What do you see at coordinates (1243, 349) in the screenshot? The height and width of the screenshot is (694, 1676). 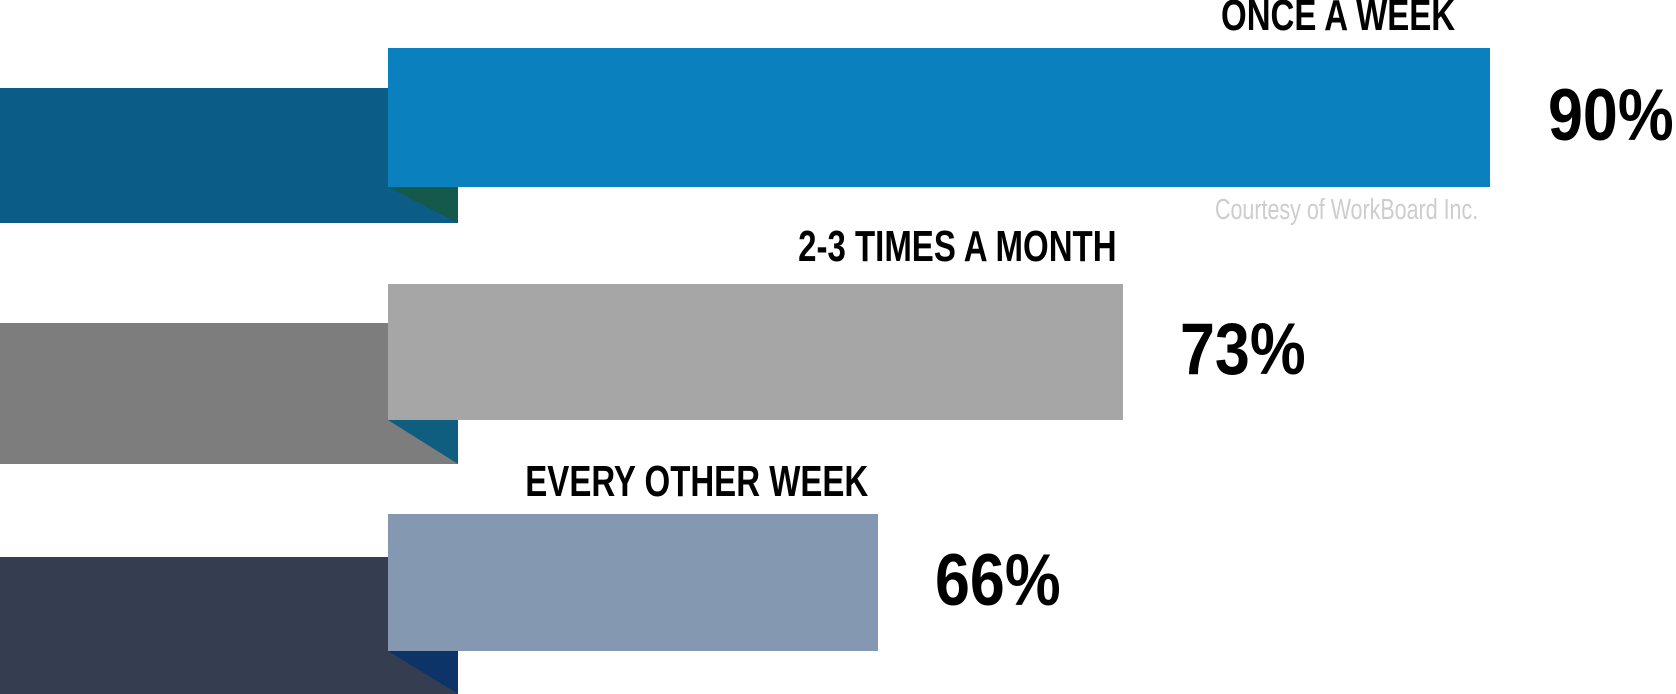 I see `bar-value-2-3-times-a-month: 73%` at bounding box center [1243, 349].